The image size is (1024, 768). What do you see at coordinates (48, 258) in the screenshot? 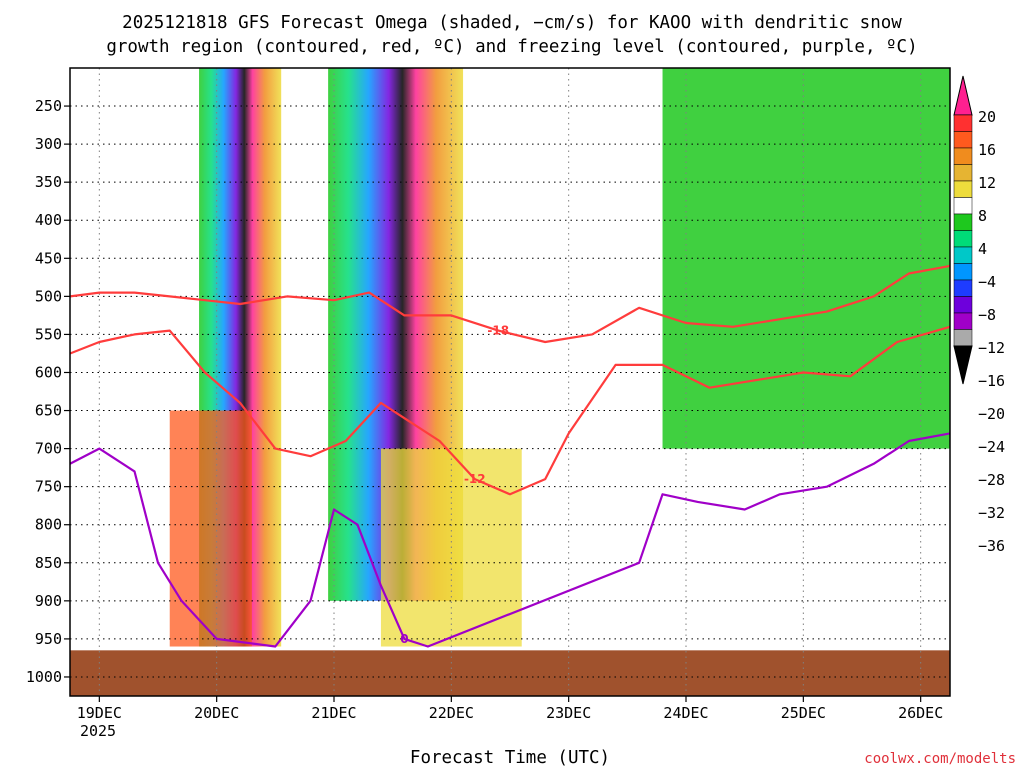
I see `y-tick-label-450: 450` at bounding box center [48, 258].